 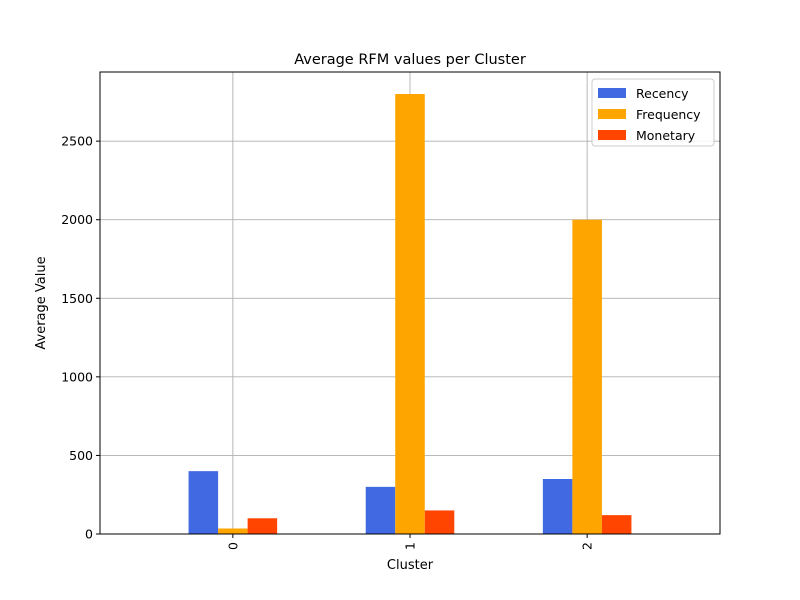 I want to click on legend-swatch-recency, so click(x=612, y=93).